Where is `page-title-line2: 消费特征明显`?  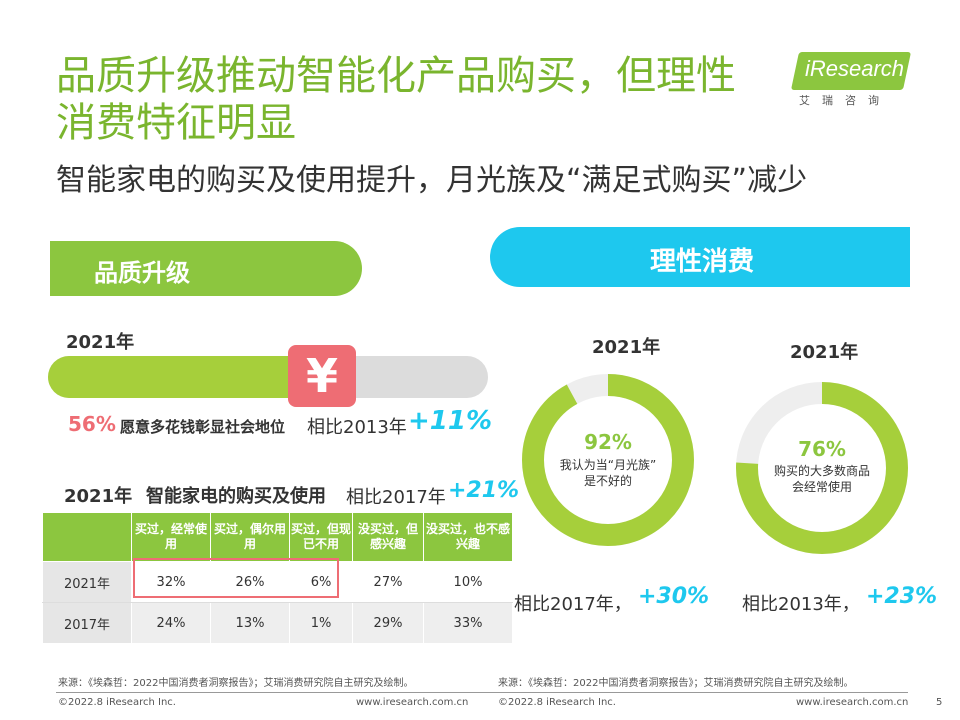 page-title-line2: 消费特征明显 is located at coordinates (176, 123).